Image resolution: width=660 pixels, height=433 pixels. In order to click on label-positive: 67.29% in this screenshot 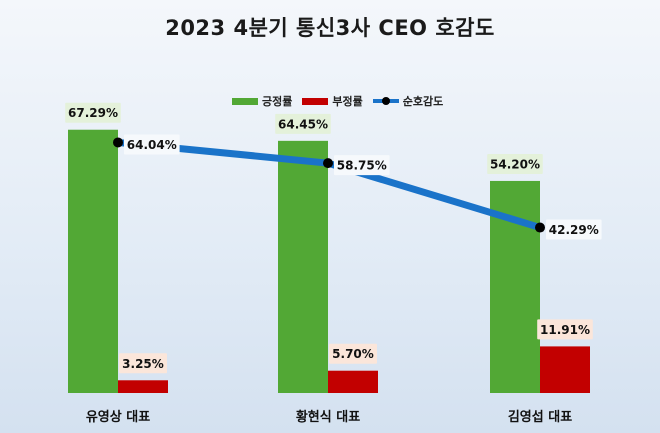, I will do `click(93, 113)`.